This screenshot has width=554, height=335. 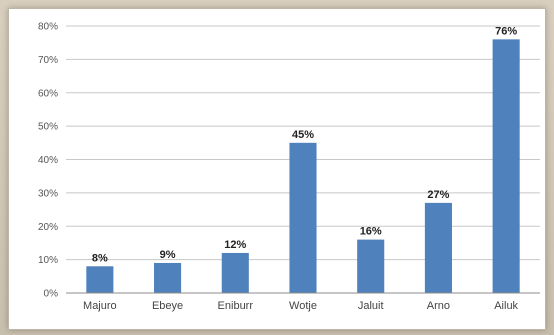 I want to click on y-tick-label: 40%, so click(x=48, y=160).